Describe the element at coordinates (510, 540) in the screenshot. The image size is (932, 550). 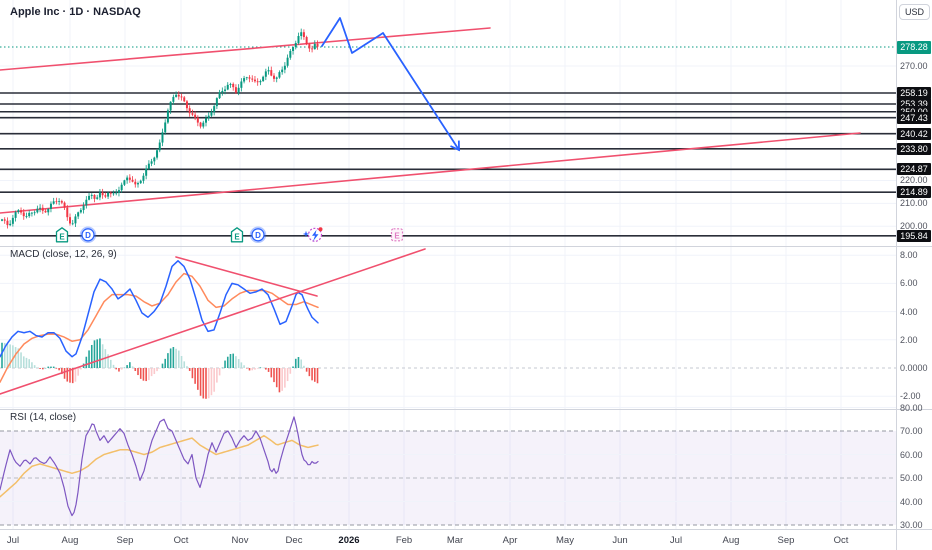
I see `time-axis-label: Apr` at that location.